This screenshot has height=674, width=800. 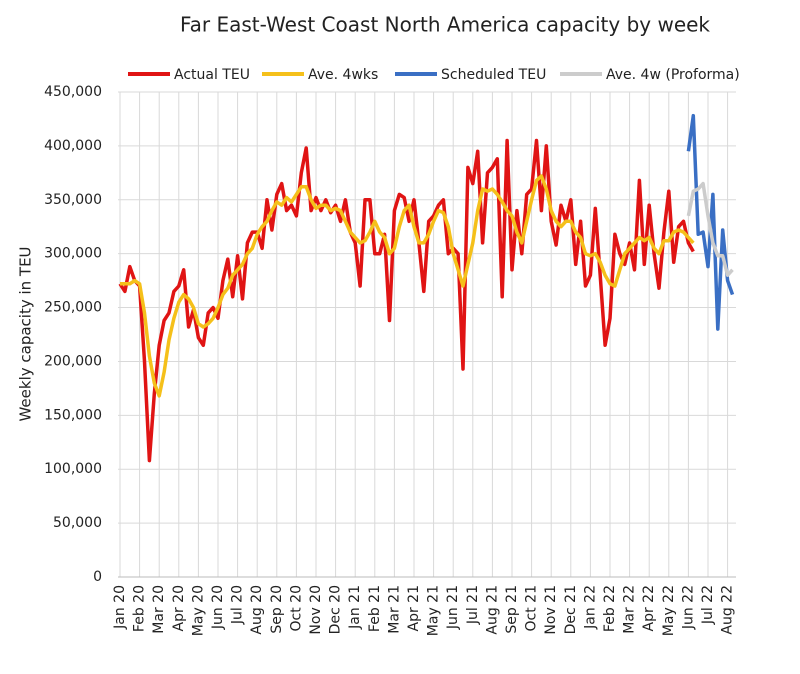 What do you see at coordinates (212, 75) in the screenshot?
I see `legend-label: Actual TEU` at bounding box center [212, 75].